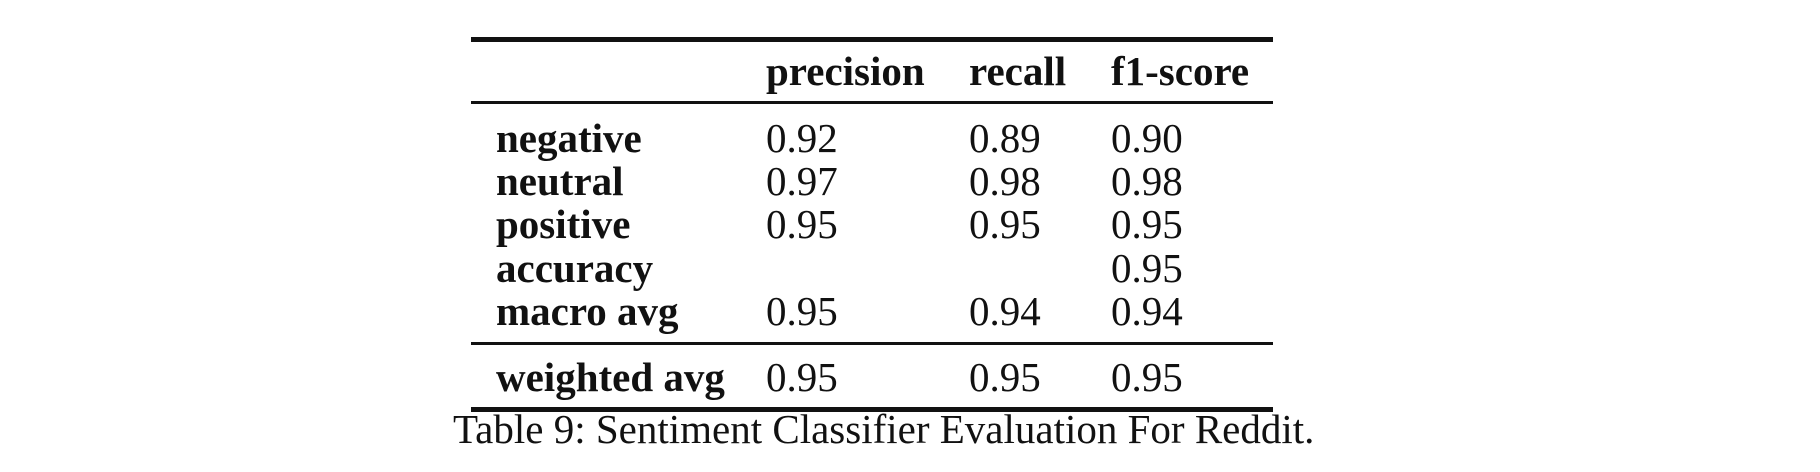 The width and height of the screenshot is (1820, 472). What do you see at coordinates (872, 39) in the screenshot?
I see `table-top-rule` at bounding box center [872, 39].